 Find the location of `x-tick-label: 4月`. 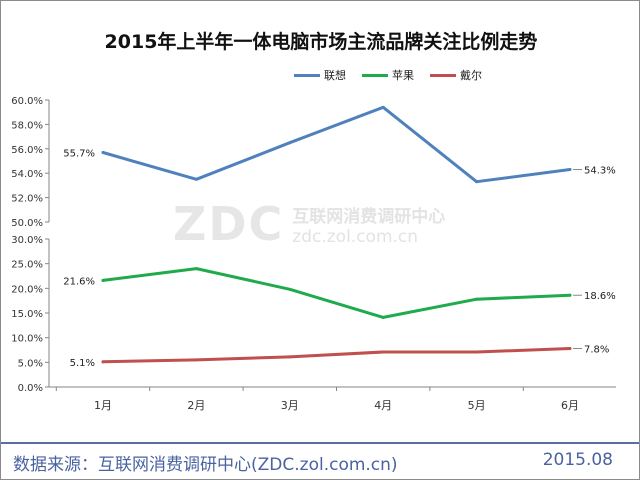

x-tick-label: 4月 is located at coordinates (383, 405).